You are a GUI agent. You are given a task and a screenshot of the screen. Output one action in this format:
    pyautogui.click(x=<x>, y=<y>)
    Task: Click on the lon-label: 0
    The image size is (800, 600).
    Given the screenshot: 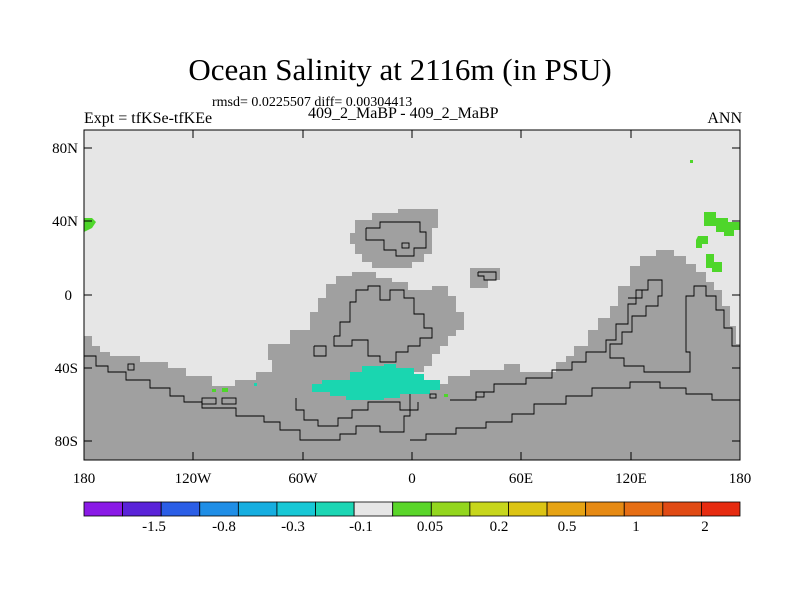 What is the action you would take?
    pyautogui.click(x=412, y=479)
    